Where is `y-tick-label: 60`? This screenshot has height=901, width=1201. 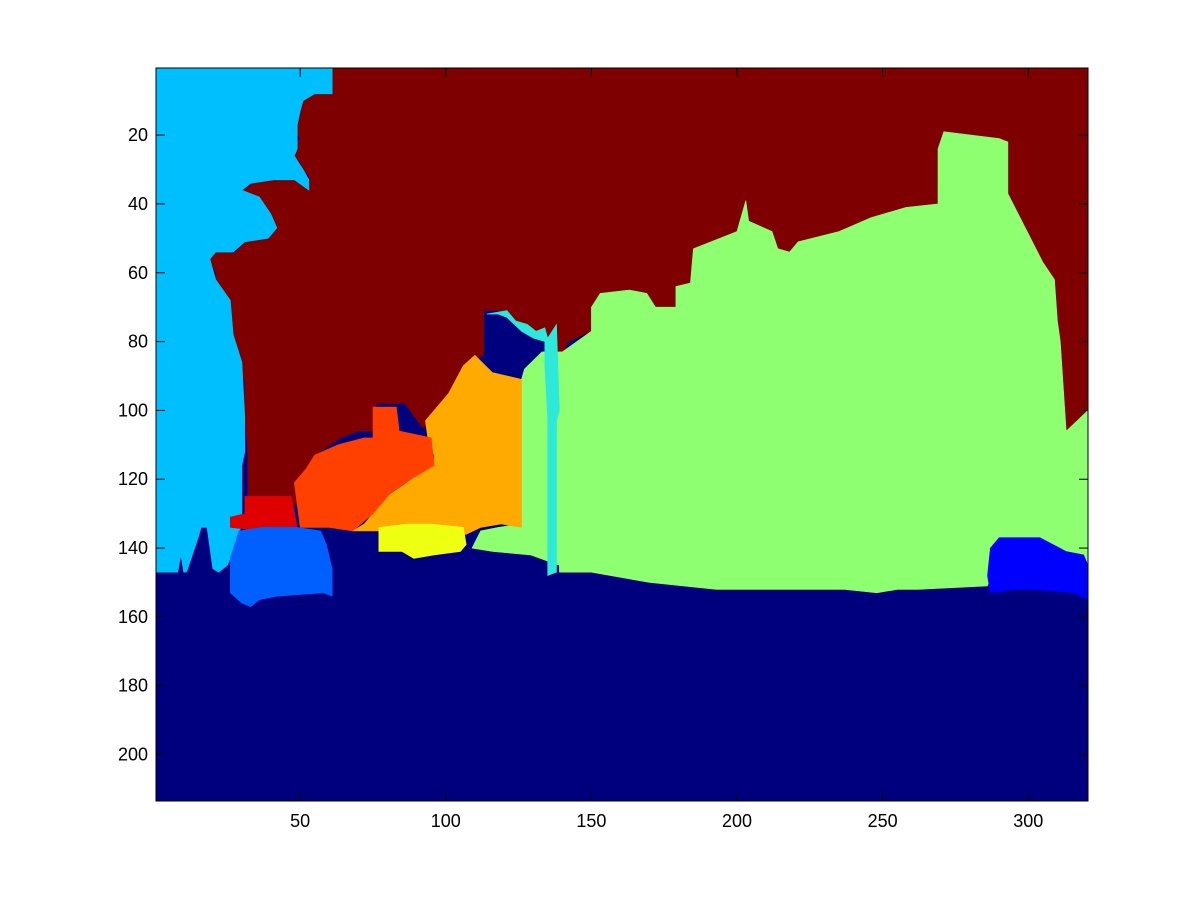
y-tick-label: 60 is located at coordinates (138, 273).